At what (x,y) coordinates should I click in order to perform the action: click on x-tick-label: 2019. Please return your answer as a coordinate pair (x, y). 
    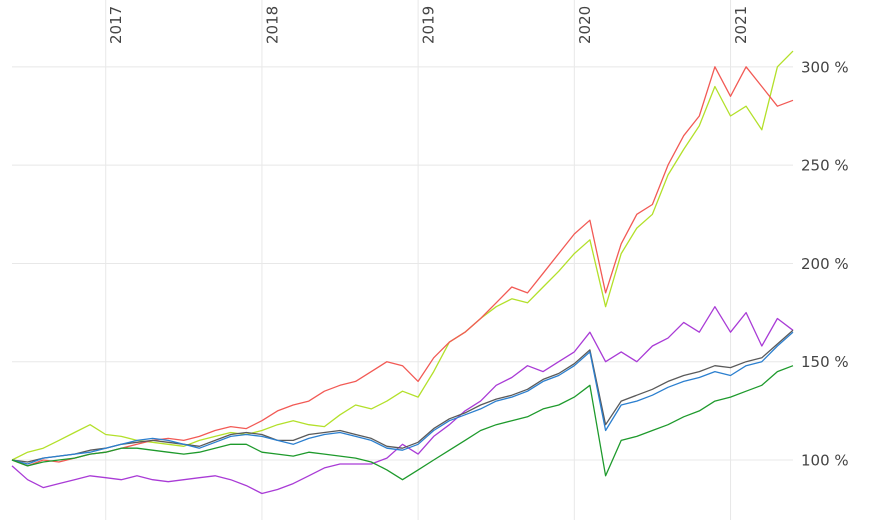
    Looking at the image, I should click on (429, 25).